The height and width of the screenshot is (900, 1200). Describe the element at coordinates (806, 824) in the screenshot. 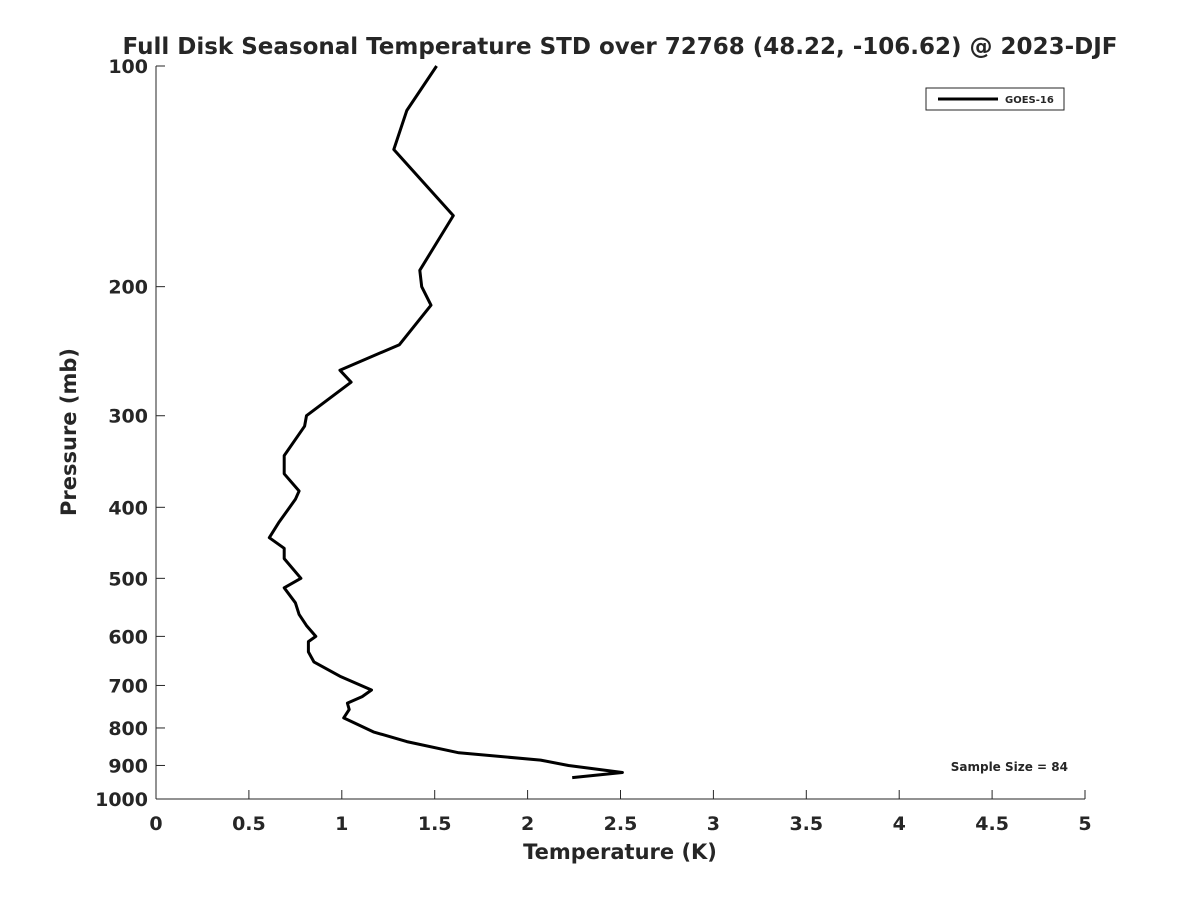

I see `x-tick-label: 3.5` at that location.